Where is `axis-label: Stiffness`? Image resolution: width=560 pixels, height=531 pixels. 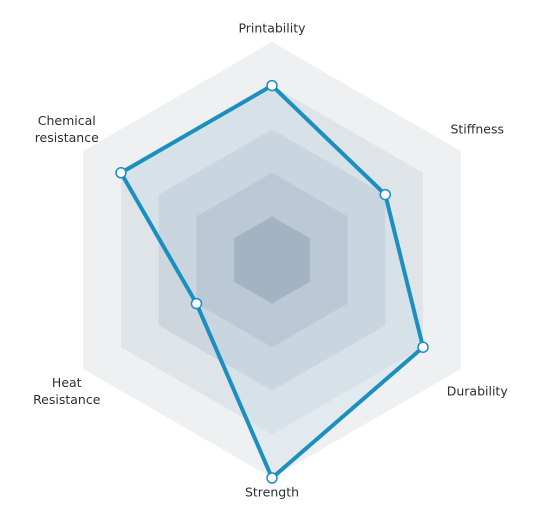 axis-label: Stiffness is located at coordinates (477, 129).